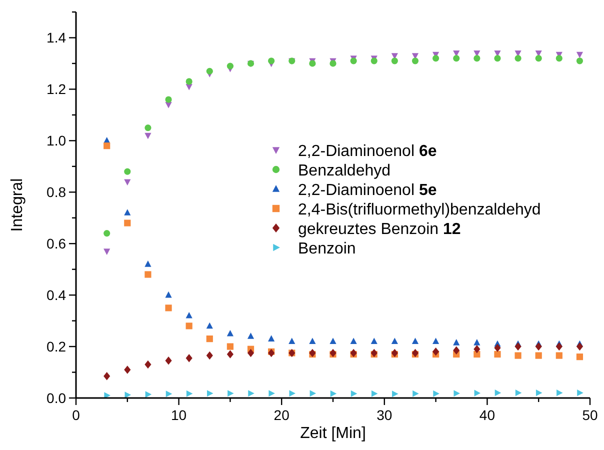 The image size is (604, 450). I want to click on y-tick-label: 0.0, so click(56, 398).